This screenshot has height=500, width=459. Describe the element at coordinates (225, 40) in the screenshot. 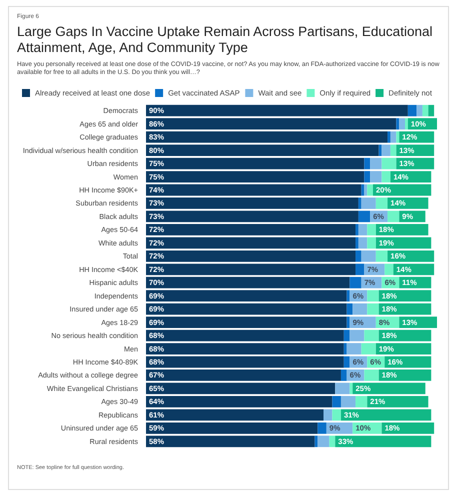

I see `chart-title: Large Gaps In Vaccine Uptake Remain Across Partisans, Educational Attainment, Age, And Community Type` at that location.